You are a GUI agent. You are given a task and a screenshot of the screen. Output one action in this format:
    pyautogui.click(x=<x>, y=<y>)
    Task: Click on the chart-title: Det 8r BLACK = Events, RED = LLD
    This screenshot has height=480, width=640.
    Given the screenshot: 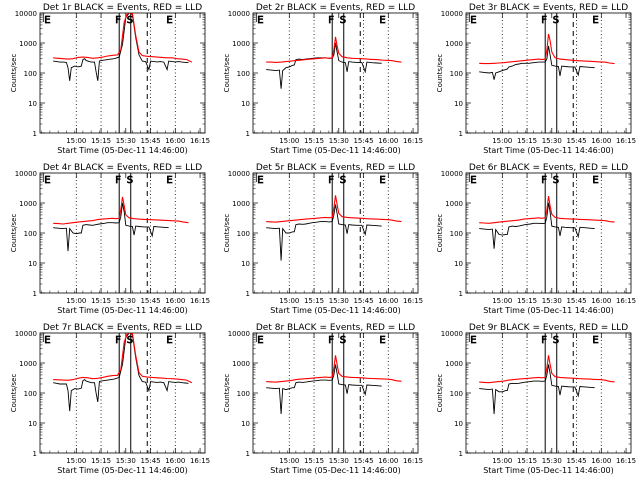 What is the action you would take?
    pyautogui.click(x=335, y=328)
    